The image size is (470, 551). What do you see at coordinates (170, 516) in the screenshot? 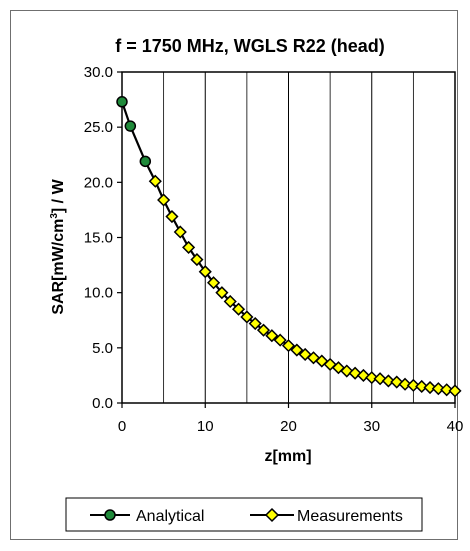
I see `legend-label-analytical: Analytical` at bounding box center [170, 516].